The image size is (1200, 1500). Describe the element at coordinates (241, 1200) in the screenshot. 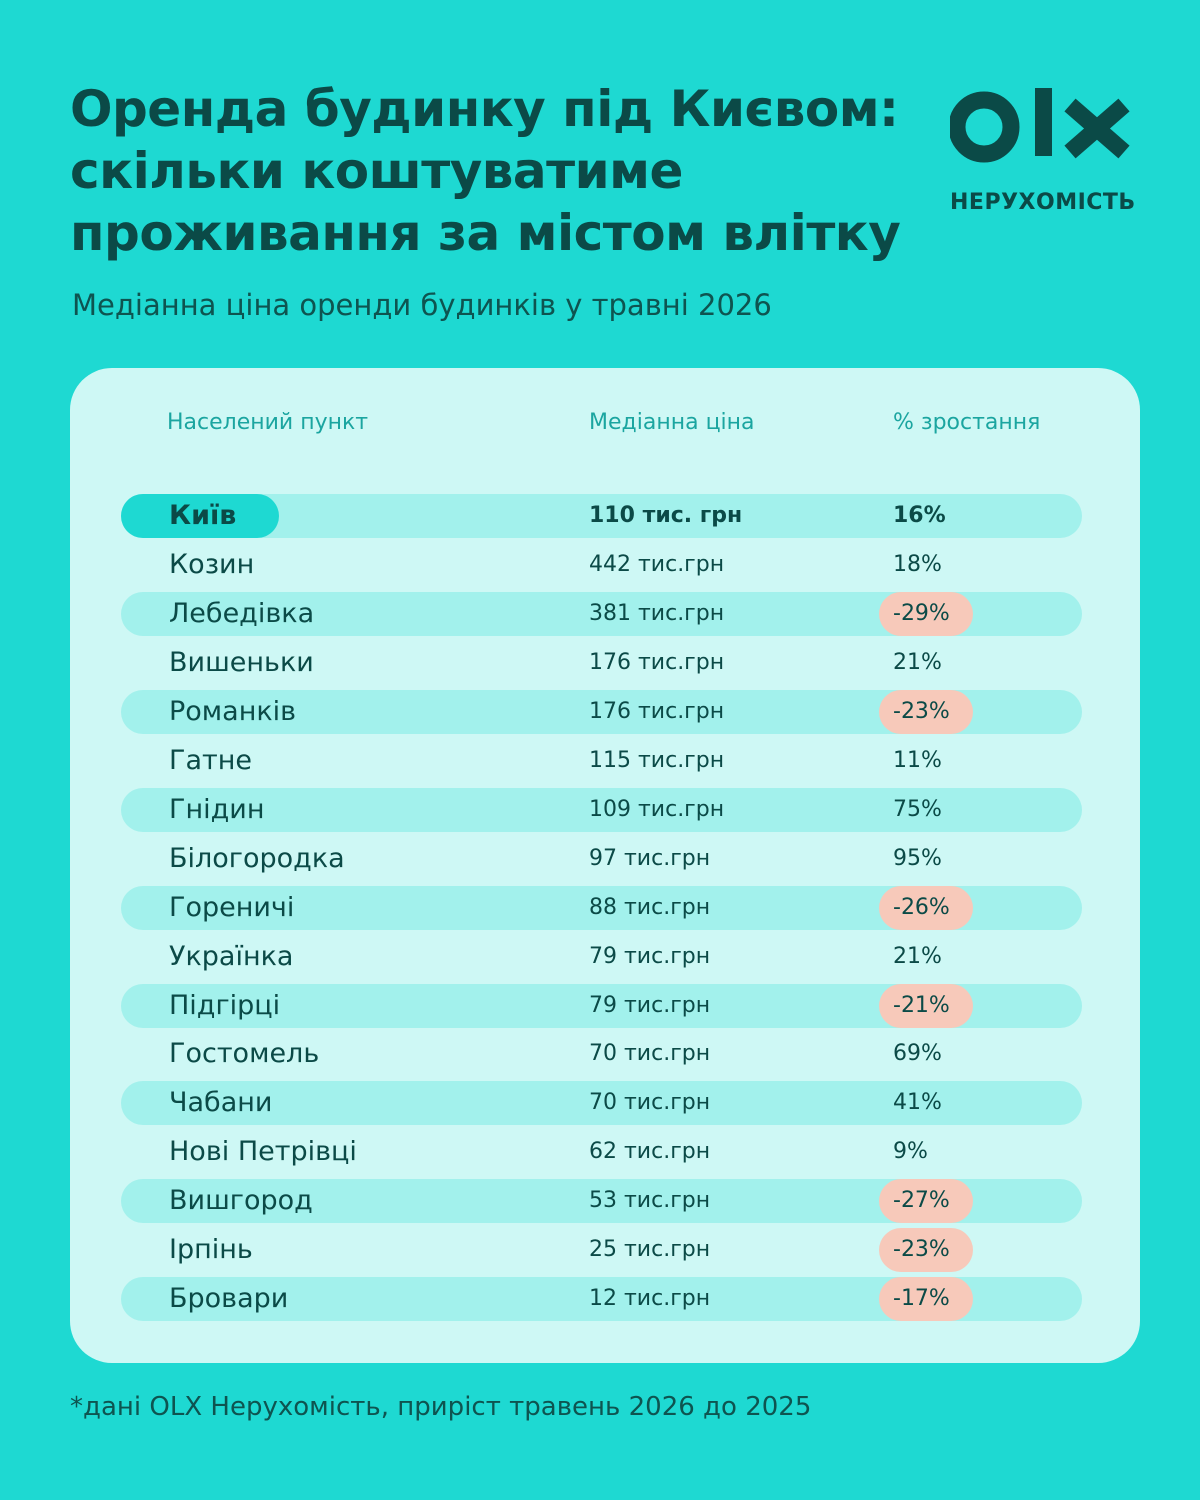

I see `cell-city: Вишгород` at that location.